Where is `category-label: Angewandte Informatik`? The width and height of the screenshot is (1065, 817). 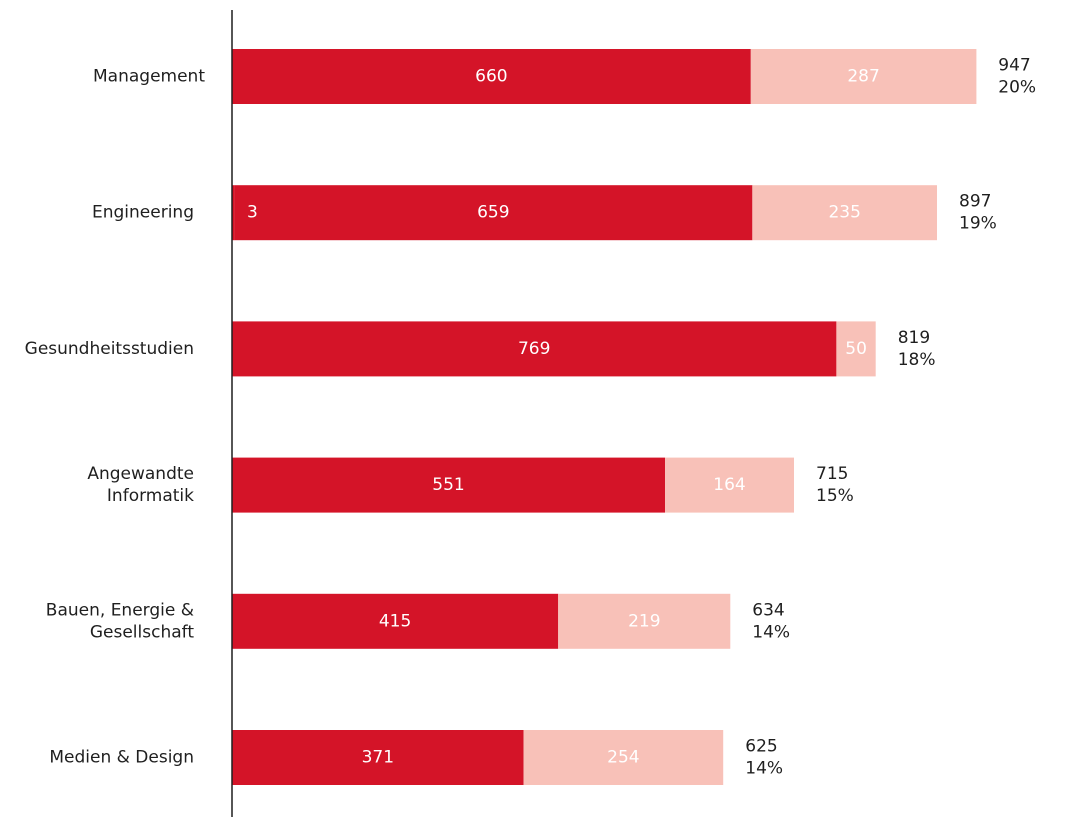
category-label: Angewandte Informatik is located at coordinates (140, 485).